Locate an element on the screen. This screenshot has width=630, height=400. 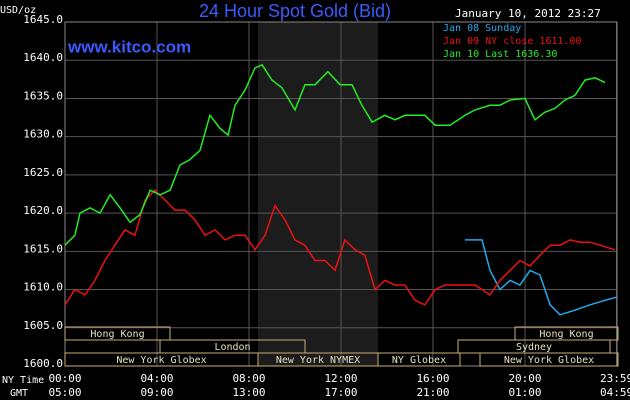
x-tick-label: 12:00 is located at coordinates (340, 378).